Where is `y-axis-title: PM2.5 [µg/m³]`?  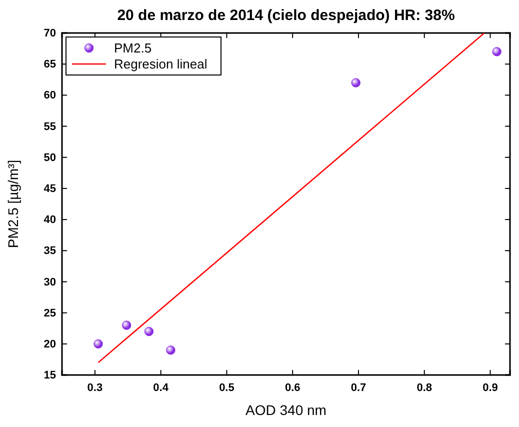 y-axis-title: PM2.5 [µg/m³] is located at coordinates (13, 204).